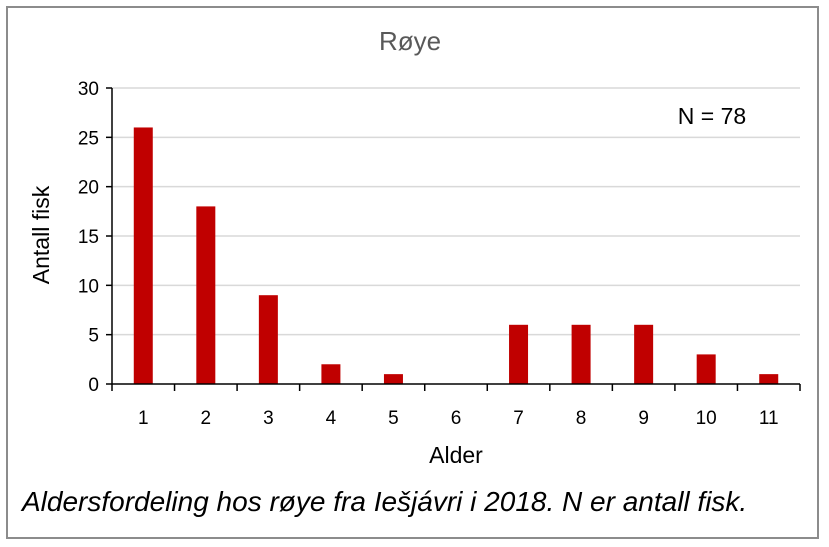  Describe the element at coordinates (93, 336) in the screenshot. I see `y-tick-label: 5` at that location.